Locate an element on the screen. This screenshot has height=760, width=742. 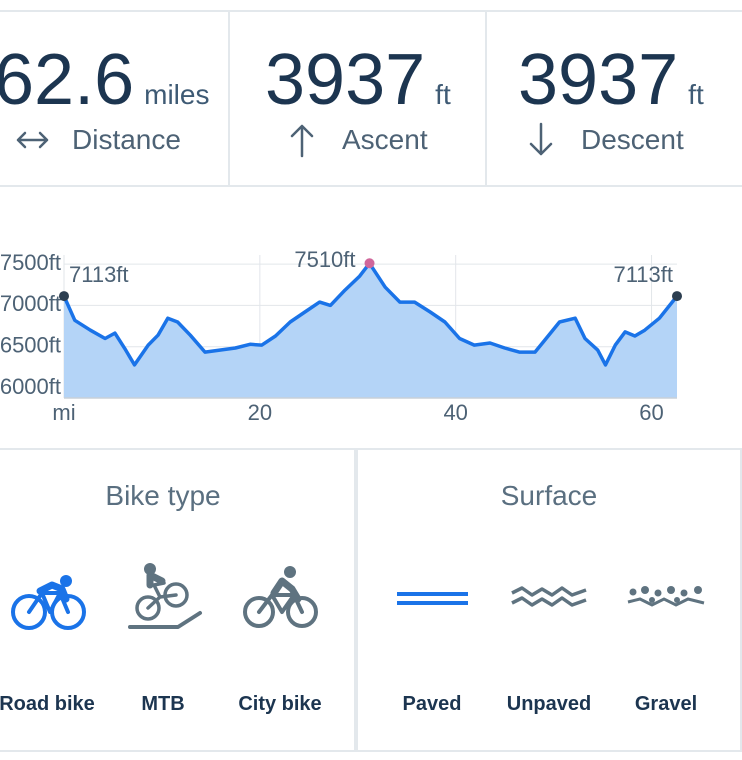
annotation-label: 7510ft is located at coordinates (324, 259).